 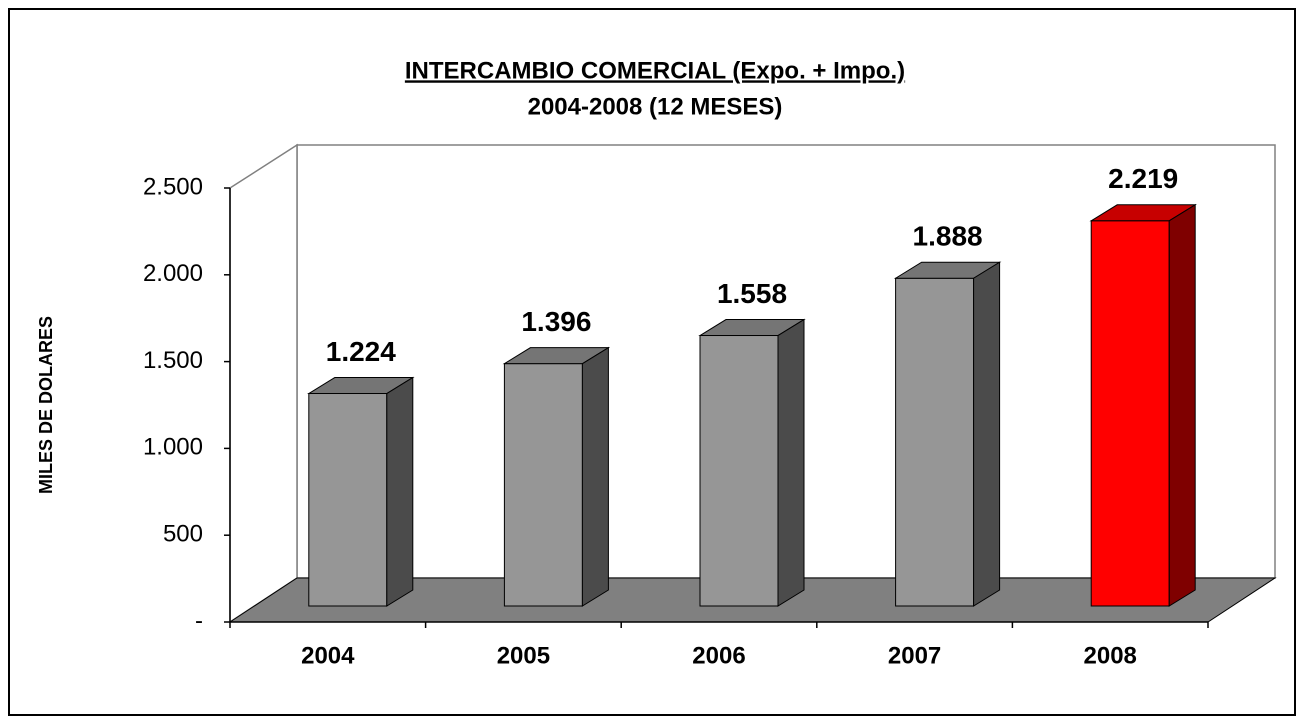 I want to click on x-tick-label: 2008, so click(x=1110, y=655).